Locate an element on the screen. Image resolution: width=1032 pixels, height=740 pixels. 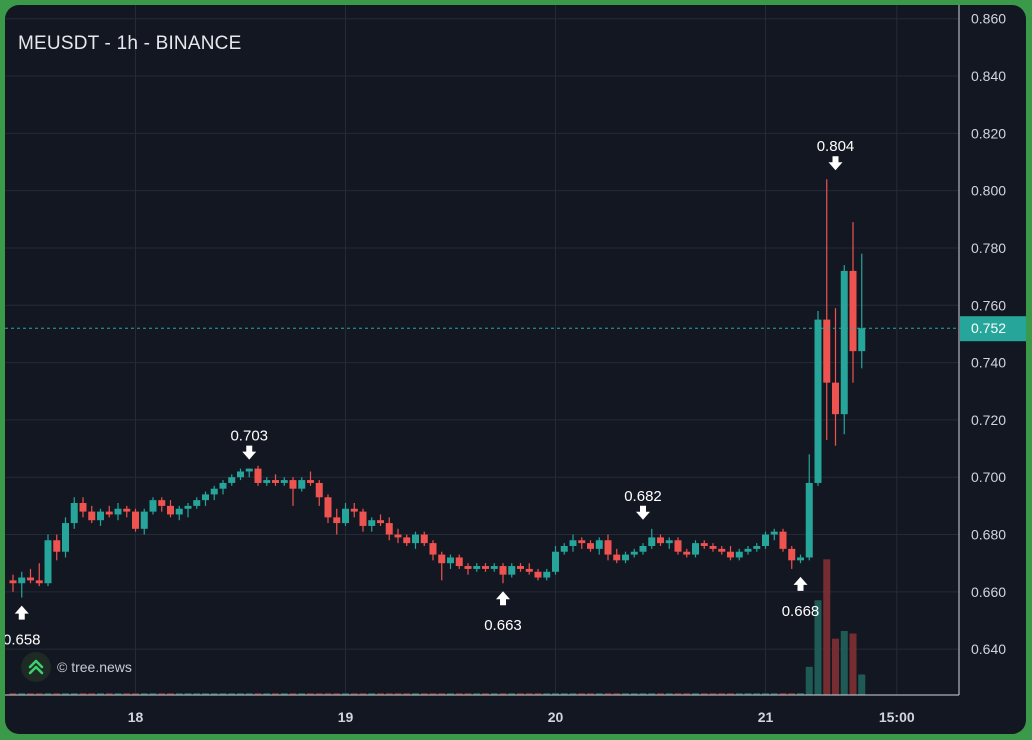
annotation-label: 0.682 is located at coordinates (643, 496).